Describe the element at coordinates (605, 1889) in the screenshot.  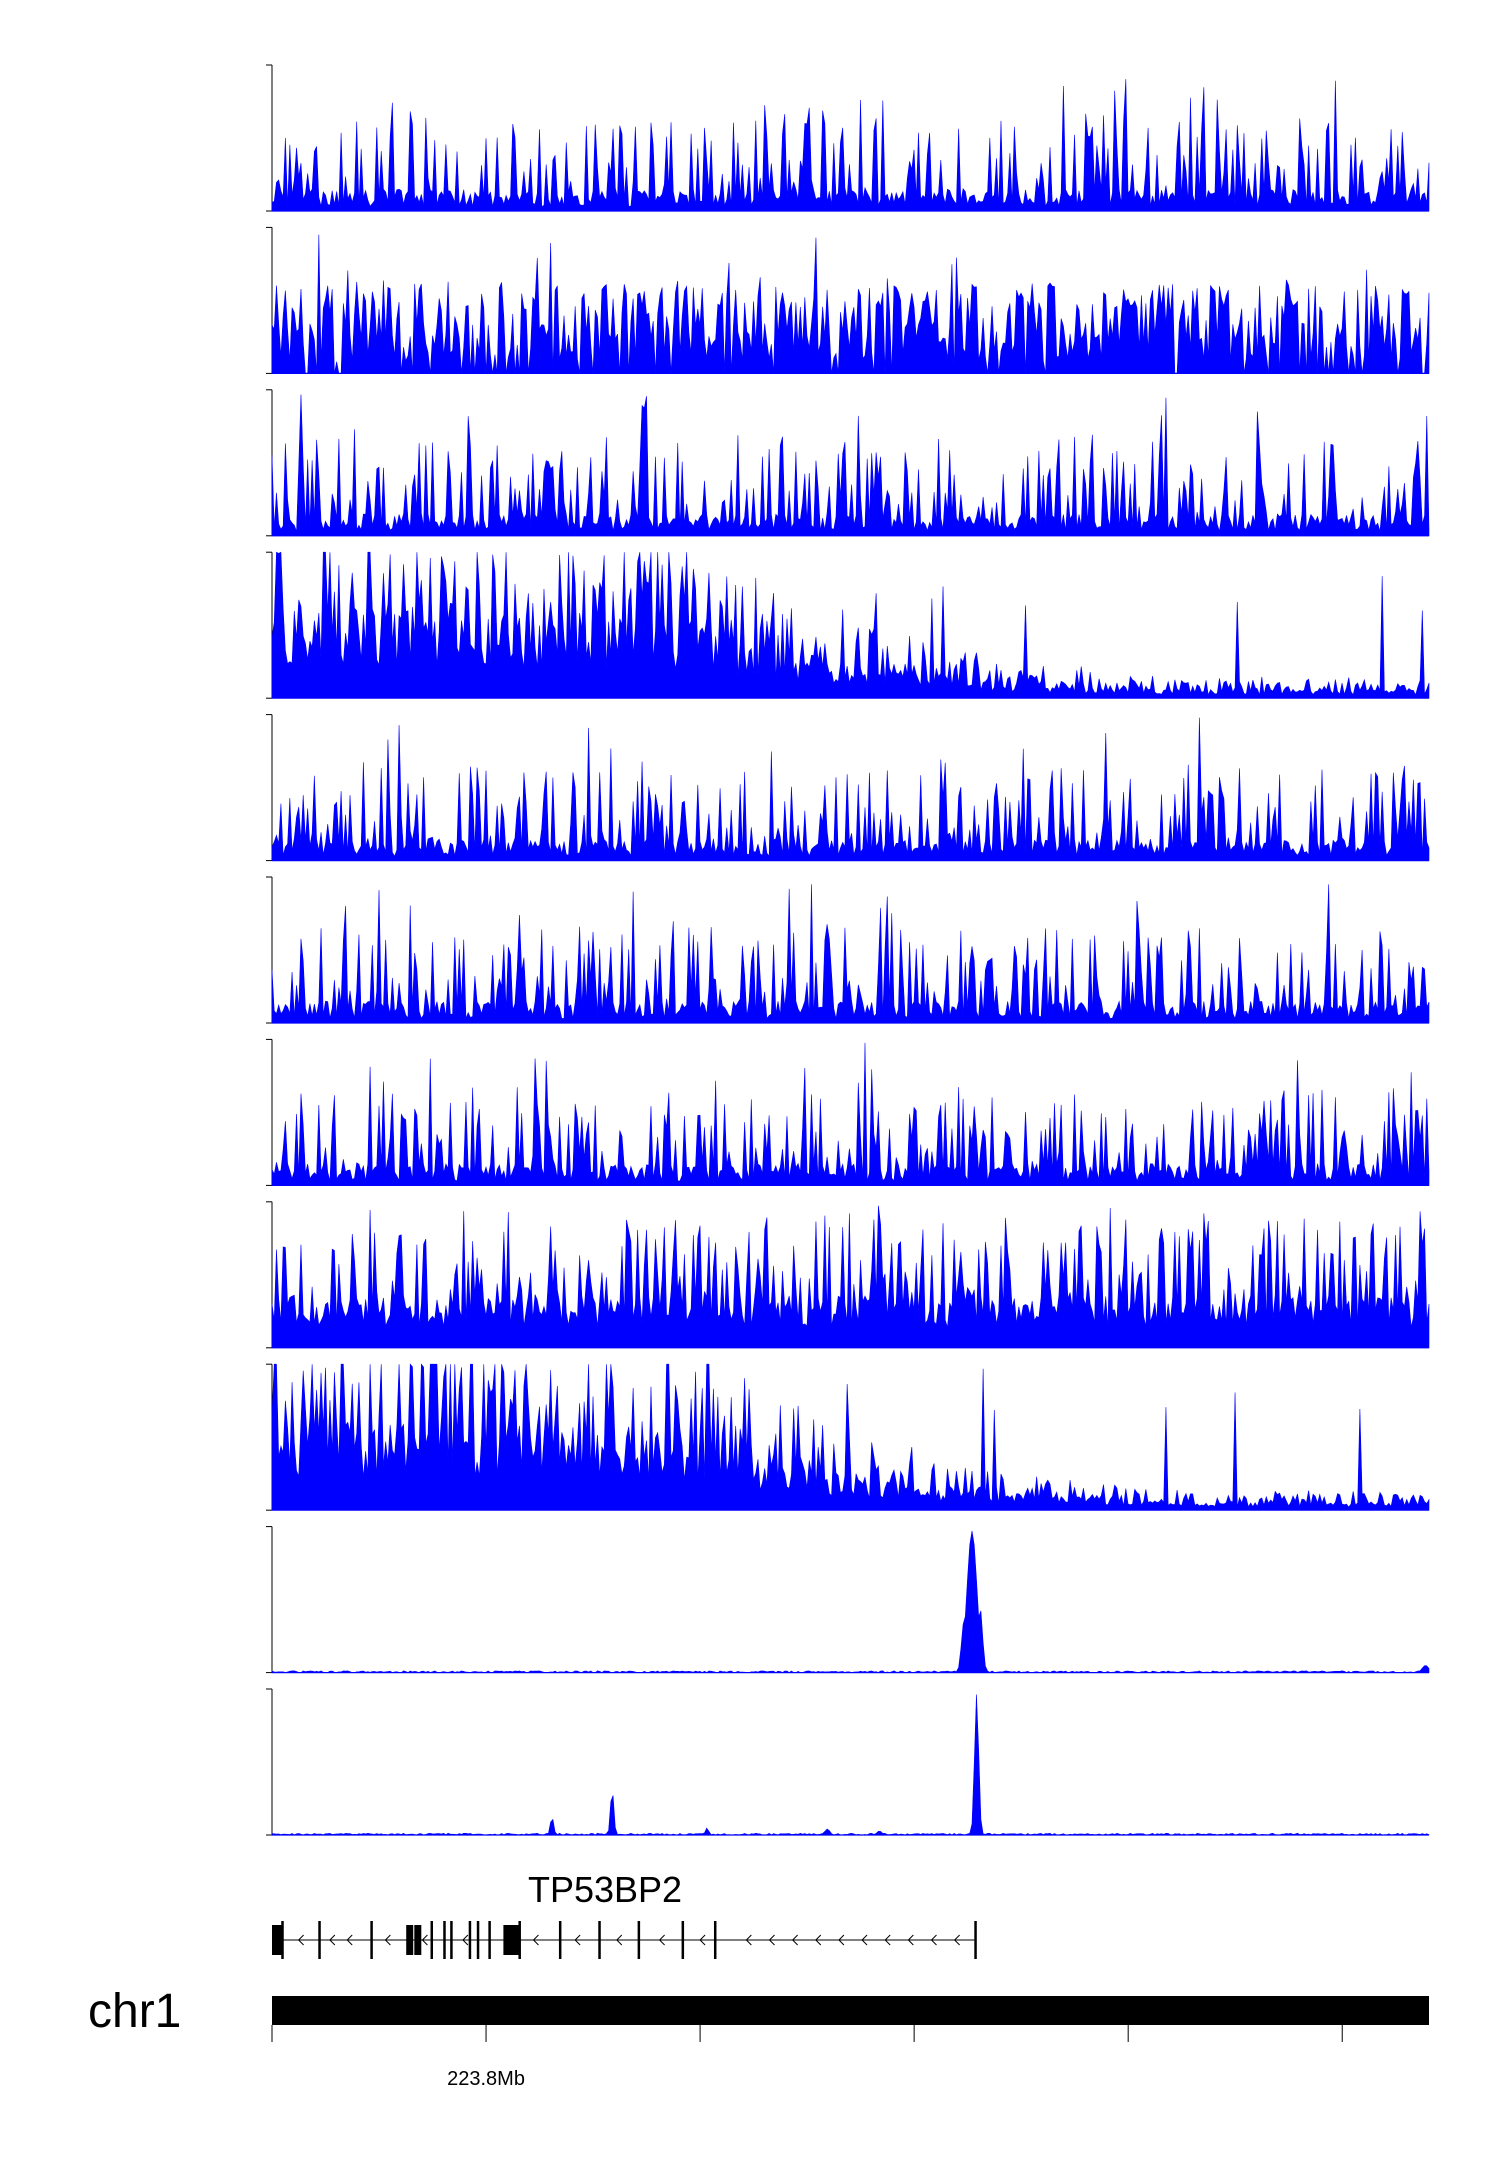
I see `gene-label: TP53BP2` at that location.